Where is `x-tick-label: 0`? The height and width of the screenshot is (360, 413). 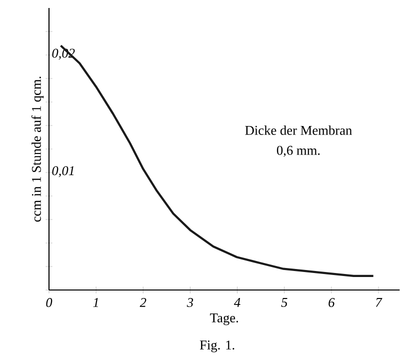
x-tick-label: 0 is located at coordinates (49, 303).